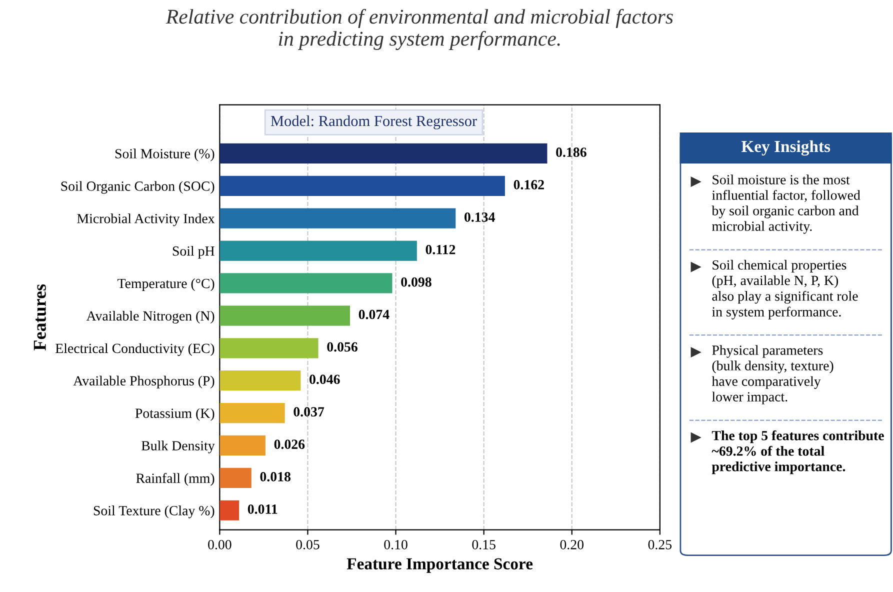 The width and height of the screenshot is (893, 592). What do you see at coordinates (785, 148) in the screenshot?
I see `text: Key Insights` at bounding box center [785, 148].